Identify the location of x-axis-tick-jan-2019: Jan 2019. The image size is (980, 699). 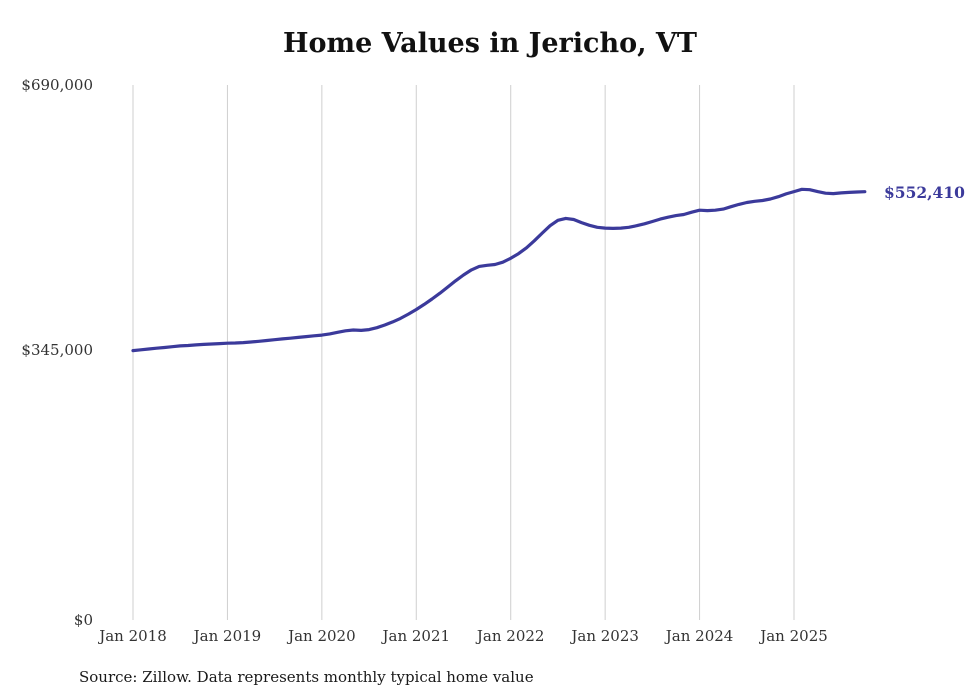
(227, 636).